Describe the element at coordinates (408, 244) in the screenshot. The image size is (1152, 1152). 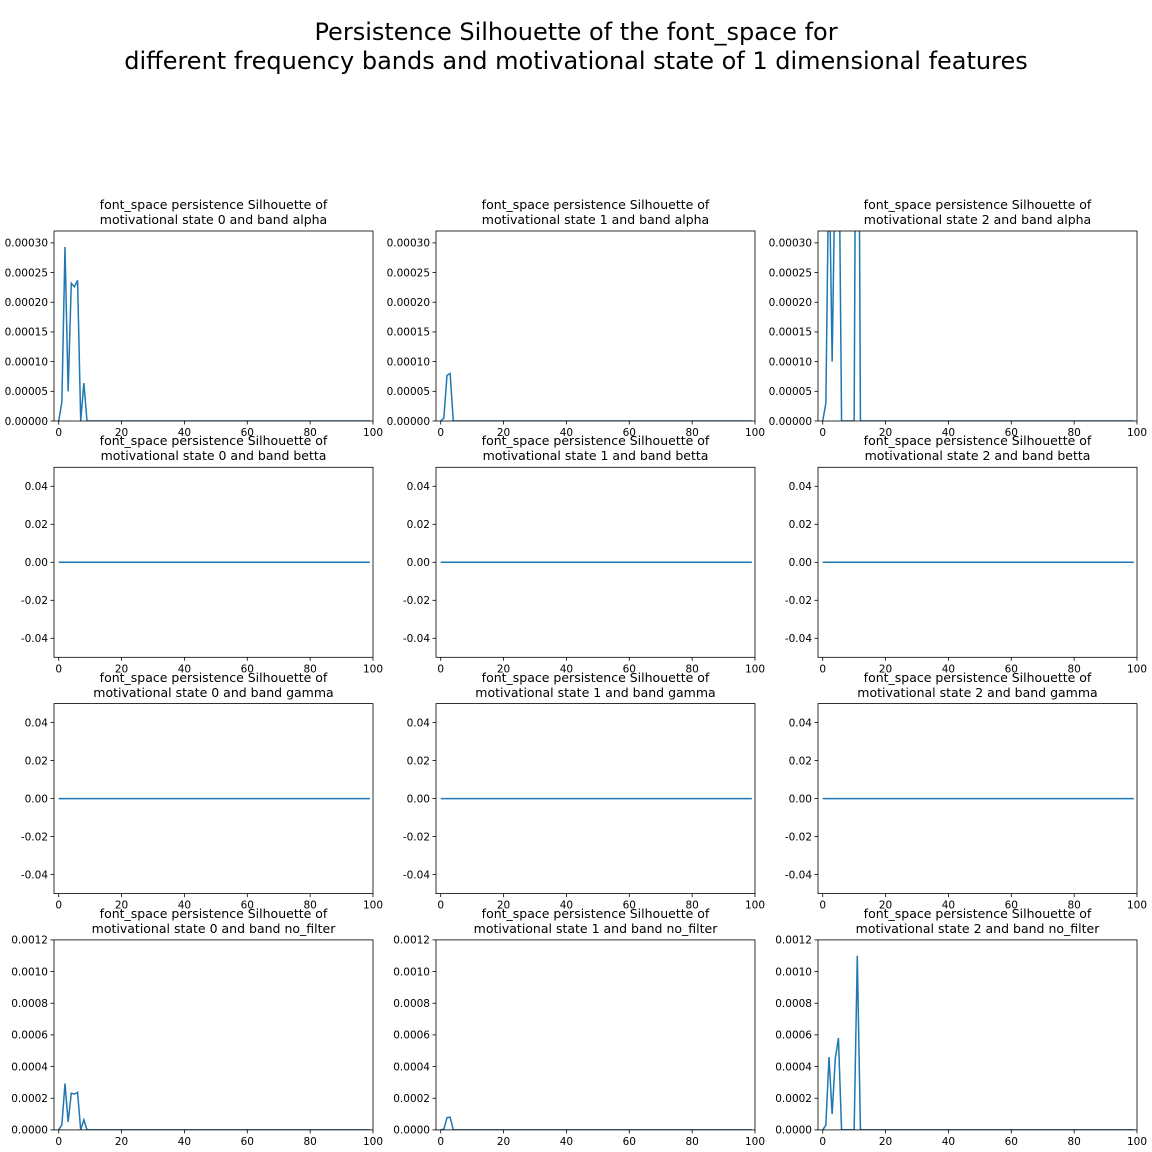
I see `y-tick-label: 0.00030` at that location.